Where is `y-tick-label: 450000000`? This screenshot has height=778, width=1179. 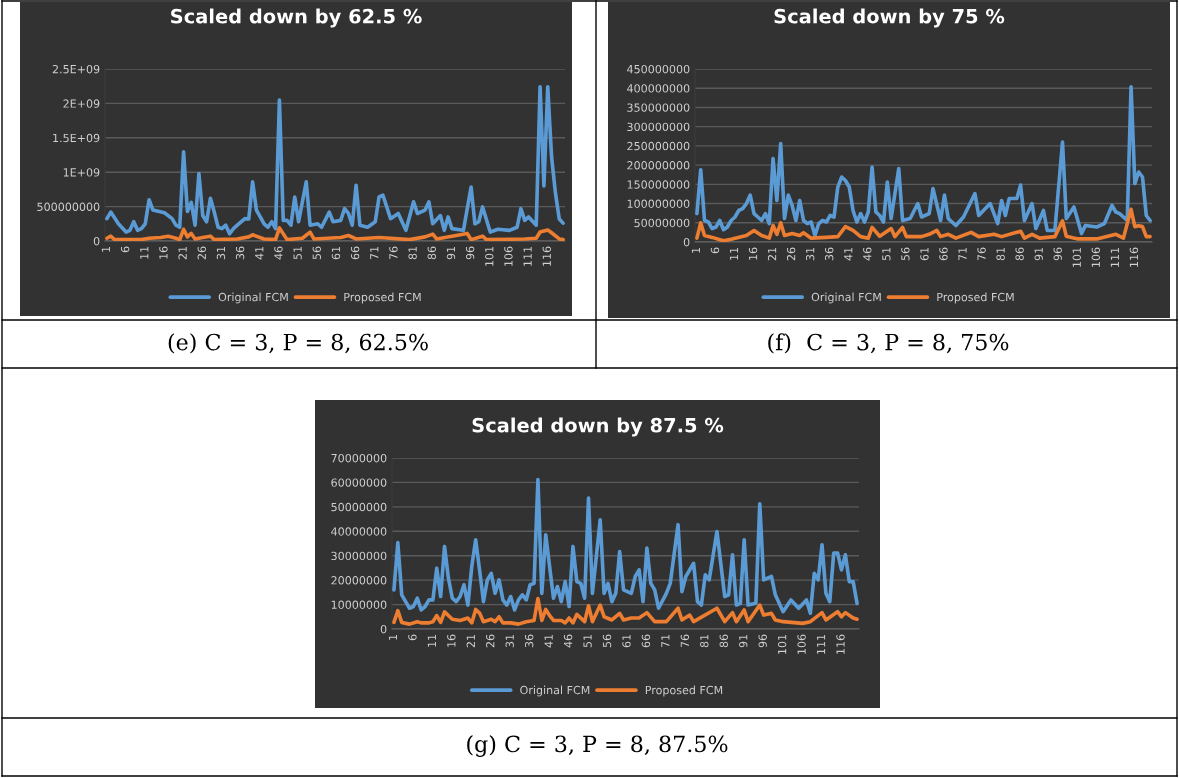 y-tick-label: 450000000 is located at coordinates (658, 69).